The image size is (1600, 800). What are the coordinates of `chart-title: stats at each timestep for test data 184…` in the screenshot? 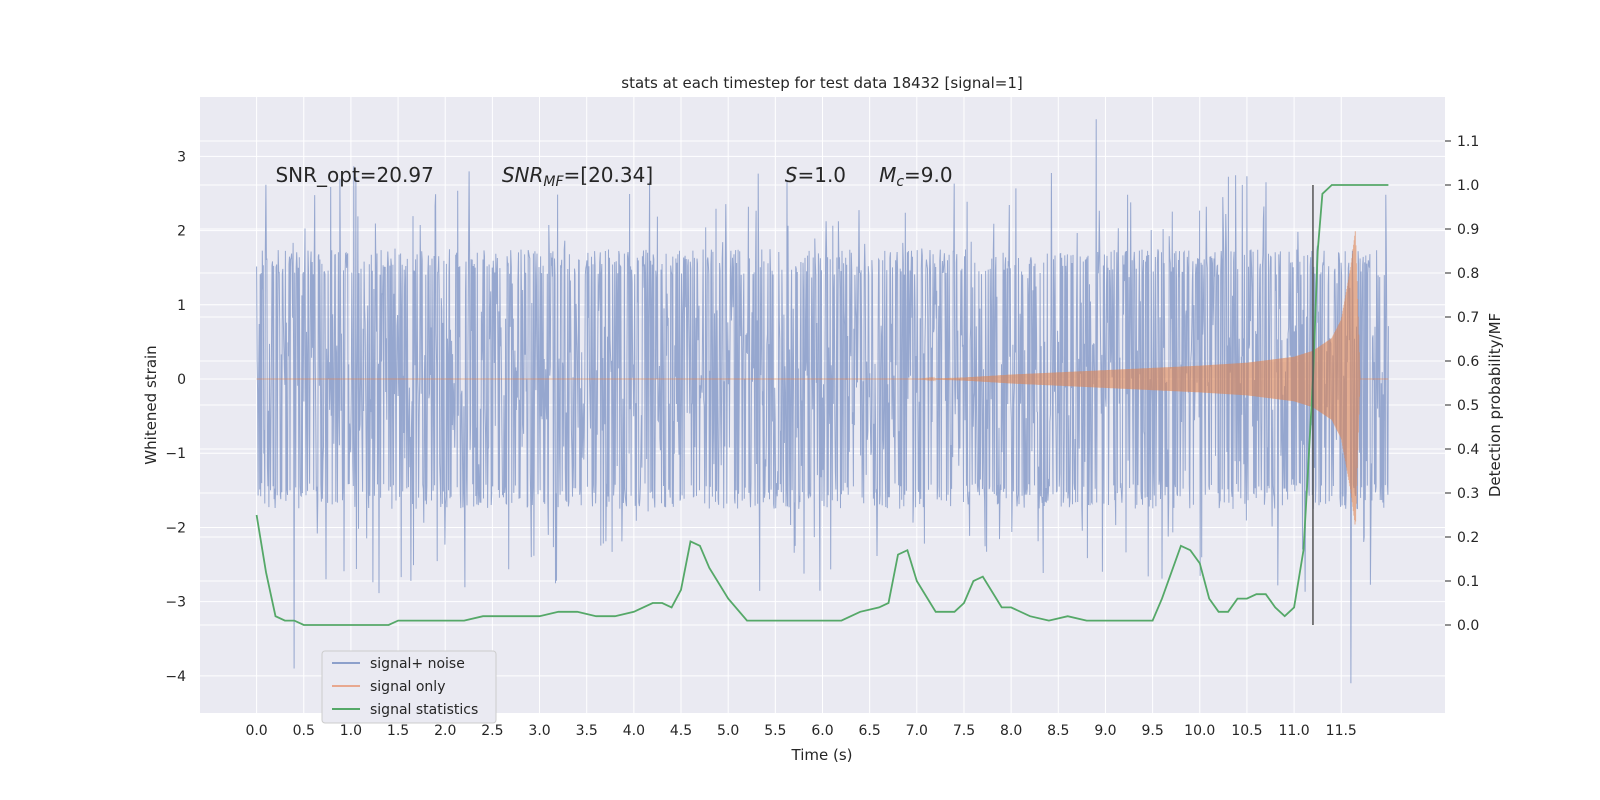 It's located at (821, 83).